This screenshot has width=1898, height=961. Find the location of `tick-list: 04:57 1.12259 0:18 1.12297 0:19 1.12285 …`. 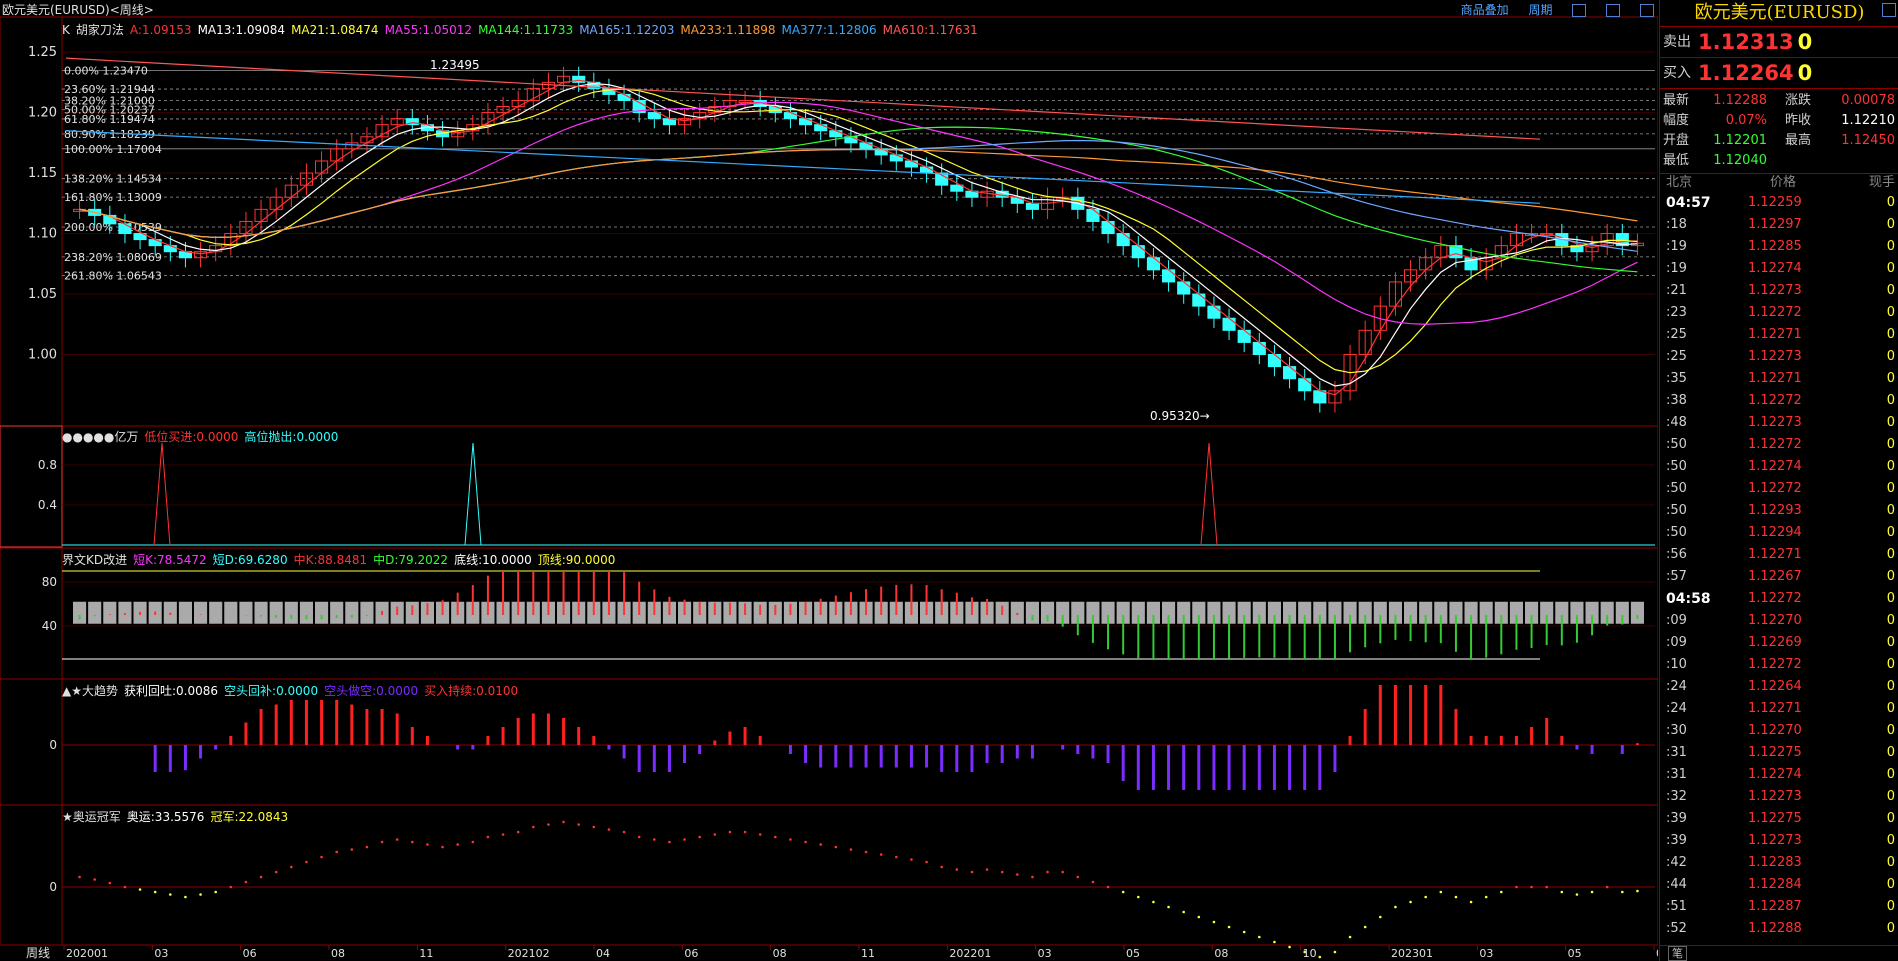

tick-list: 04:57 1.12259 0:18 1.12297 0:19 1.12285 … is located at coordinates (1779, 566).